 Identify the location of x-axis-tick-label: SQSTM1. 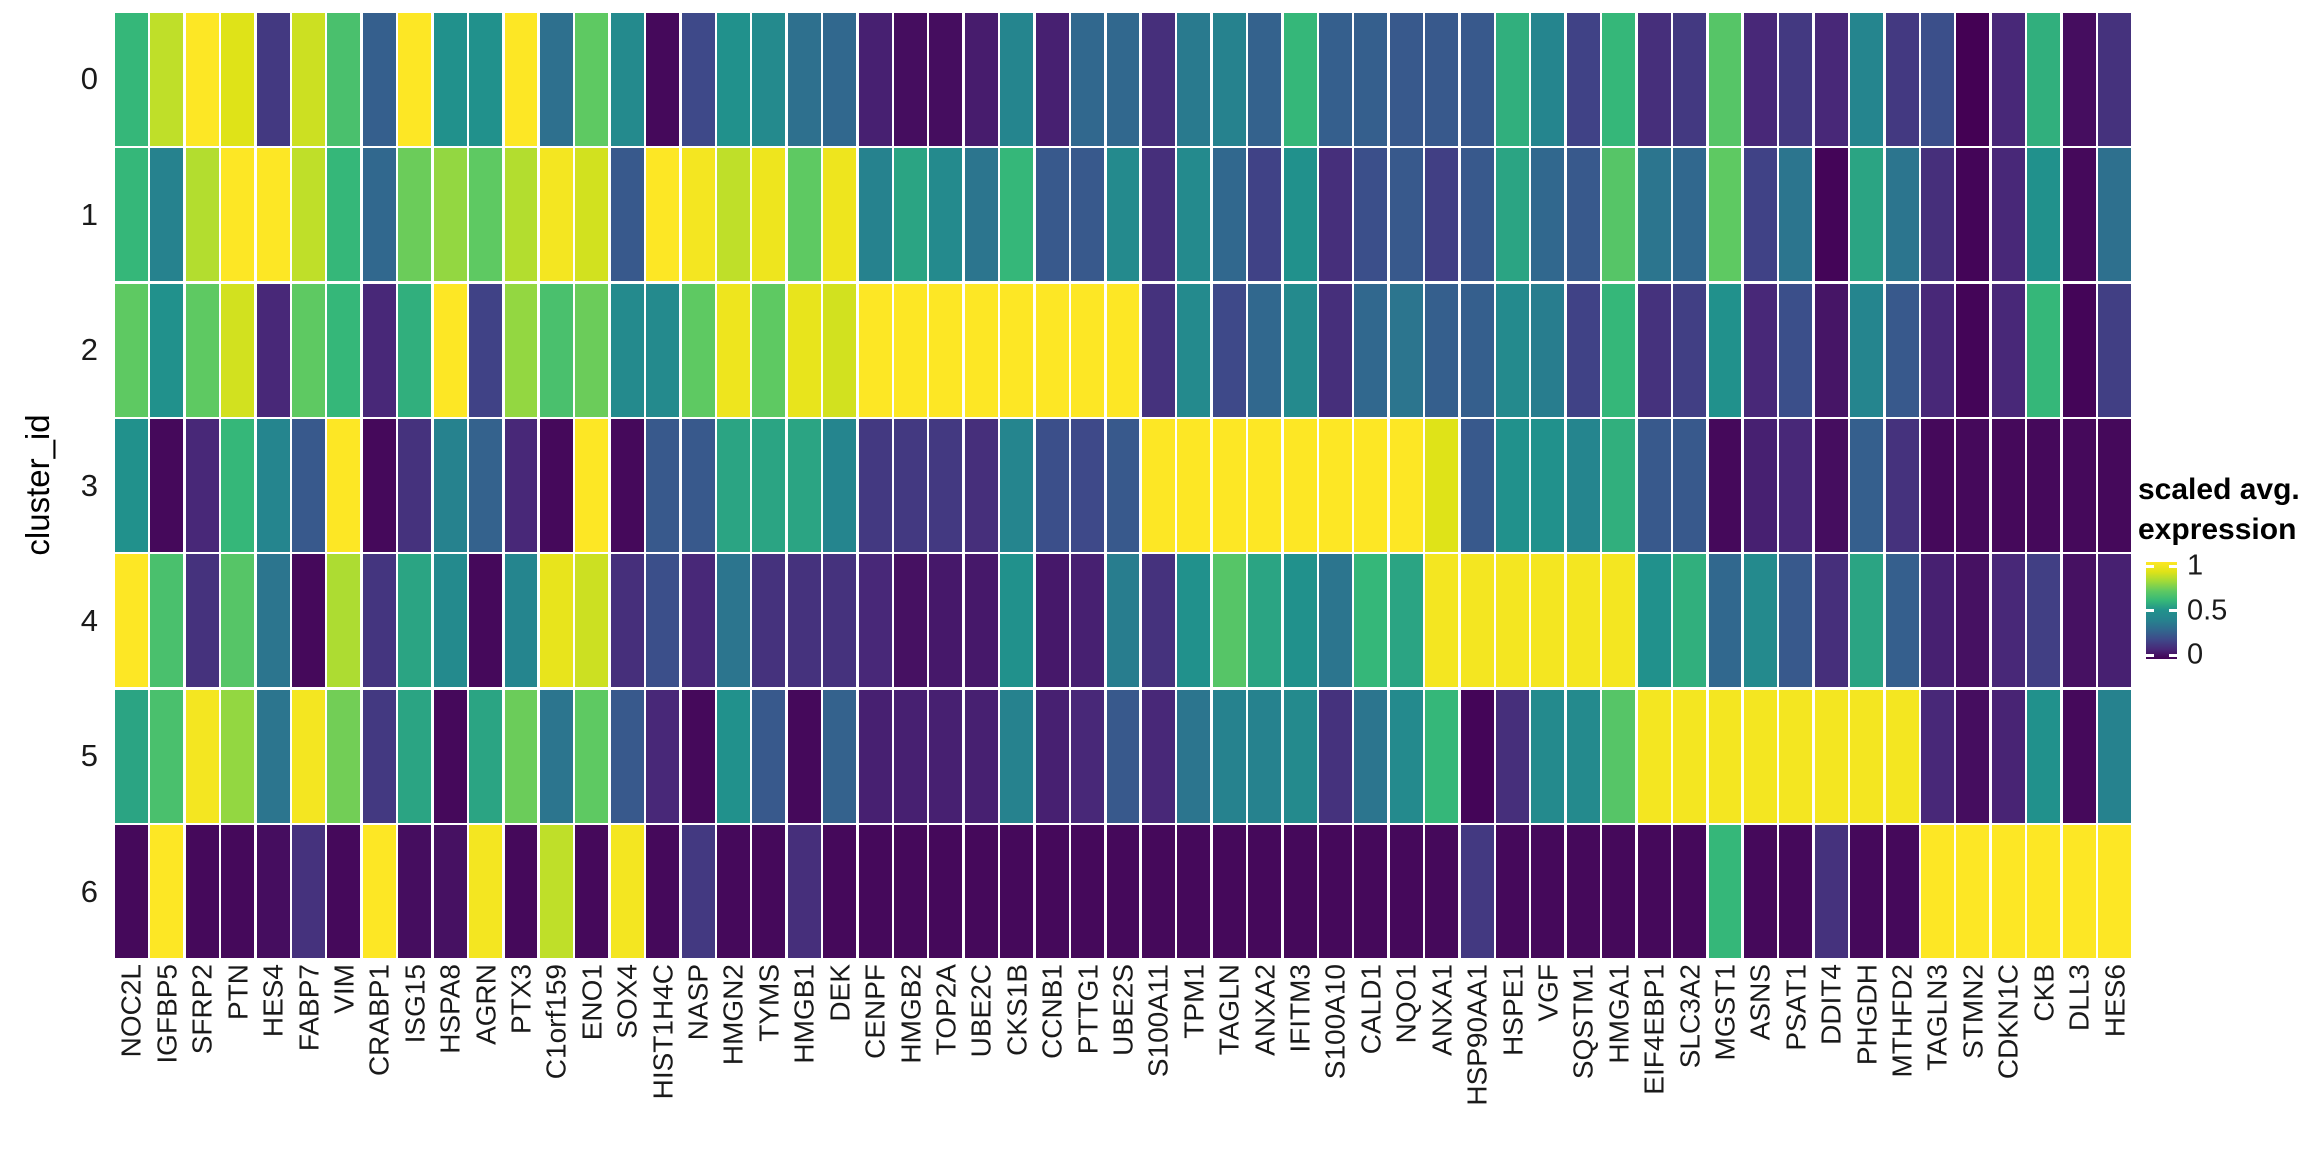
(1583, 1022).